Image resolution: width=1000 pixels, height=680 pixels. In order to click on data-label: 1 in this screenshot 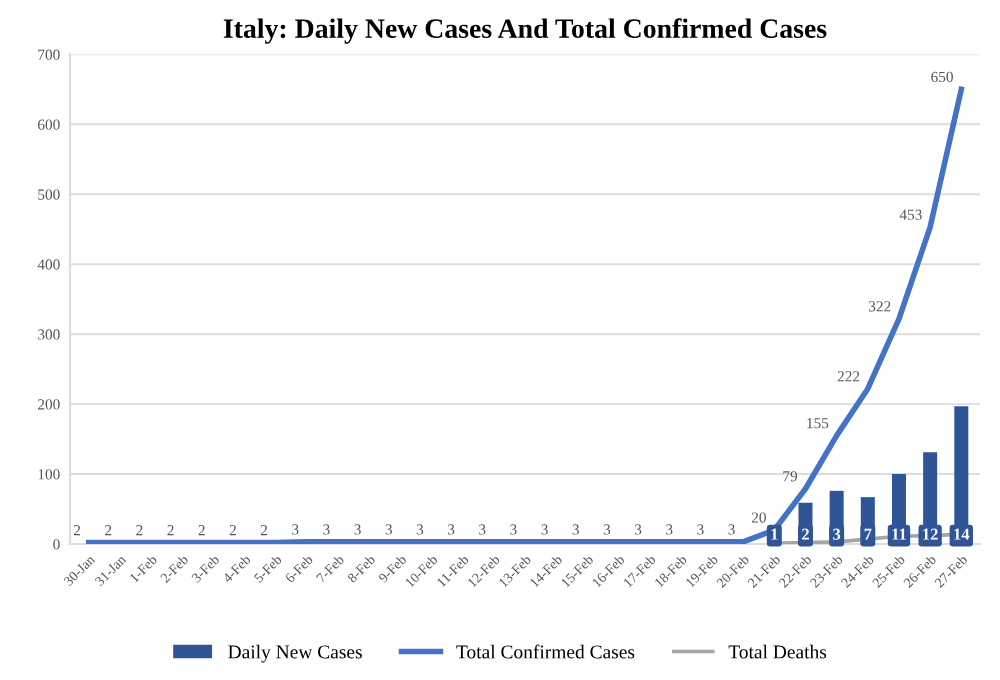, I will do `click(774, 534)`.